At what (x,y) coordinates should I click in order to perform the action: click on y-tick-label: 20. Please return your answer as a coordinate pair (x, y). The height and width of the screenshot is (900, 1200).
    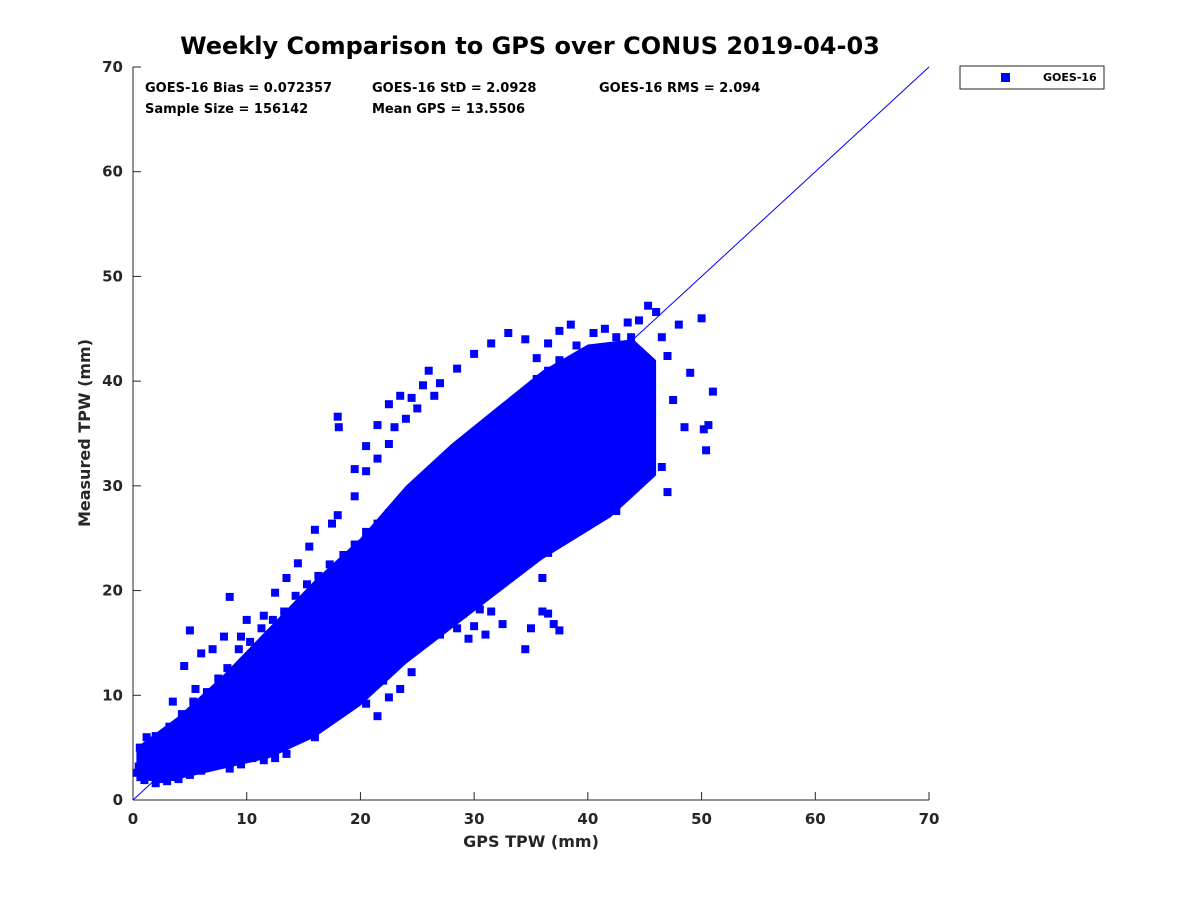
    Looking at the image, I should click on (112, 591).